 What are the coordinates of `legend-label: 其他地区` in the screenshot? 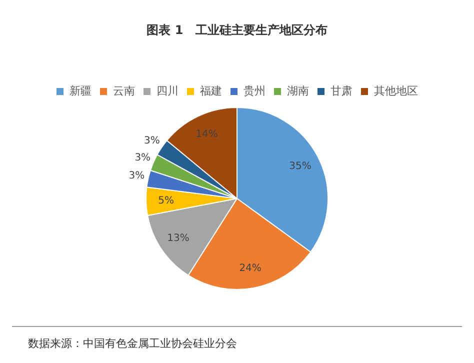 It's located at (396, 91).